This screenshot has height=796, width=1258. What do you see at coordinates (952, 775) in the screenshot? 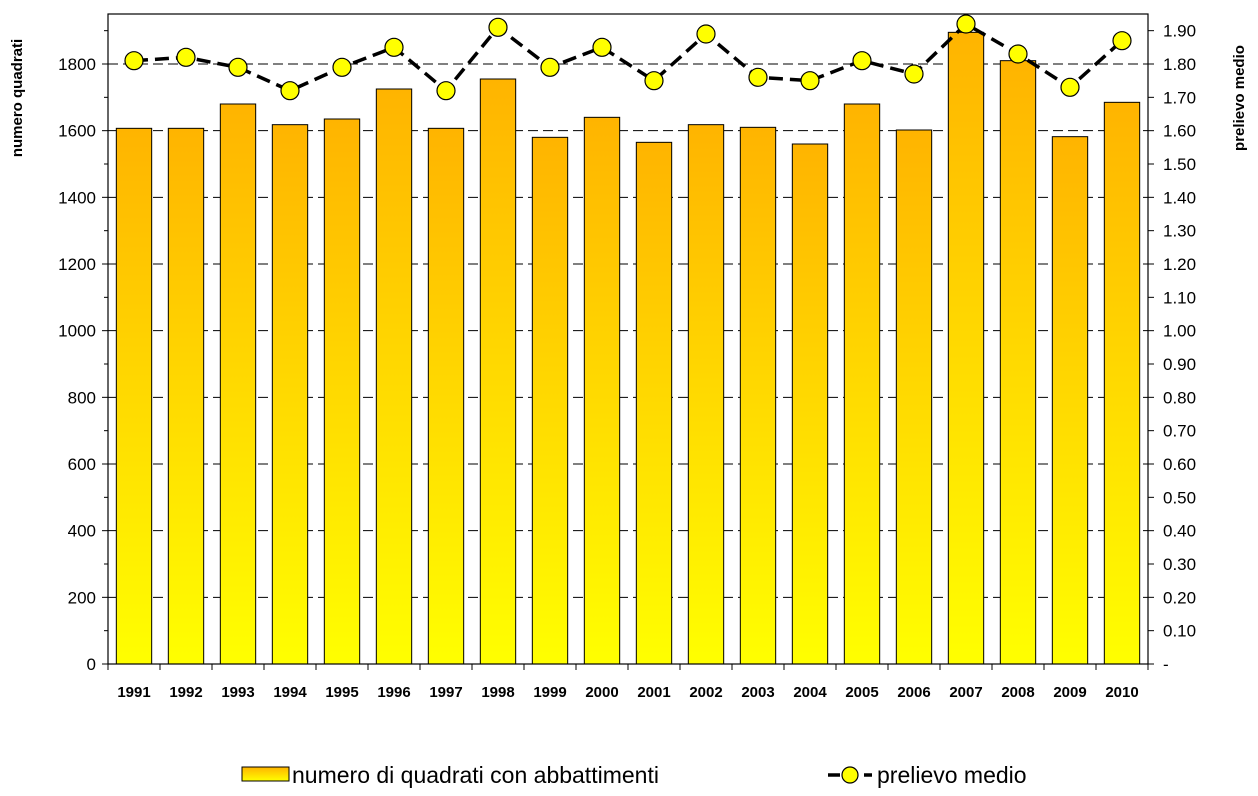
I see `legend-line-label: prelievo medio` at bounding box center [952, 775].